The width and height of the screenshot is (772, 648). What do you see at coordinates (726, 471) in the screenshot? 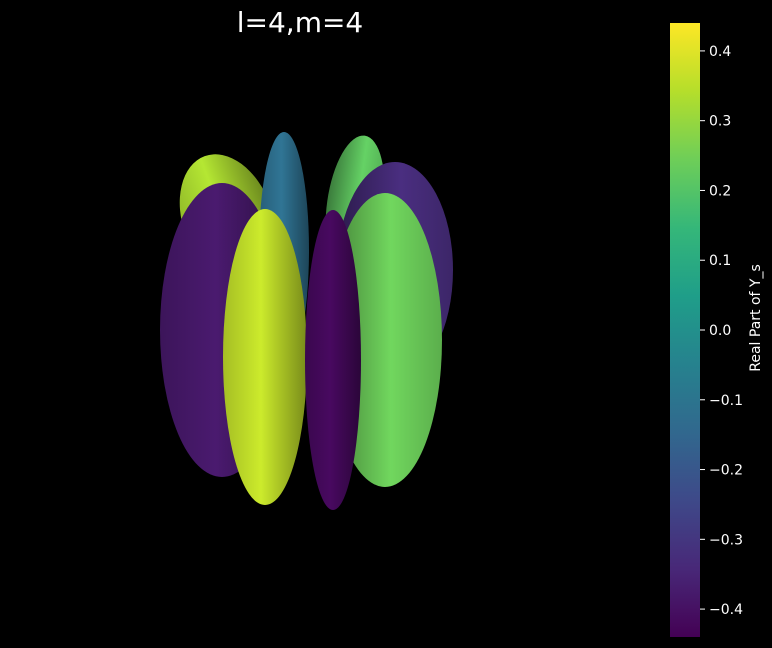
I see `colorbar-tick-label: −0.2` at bounding box center [726, 471].